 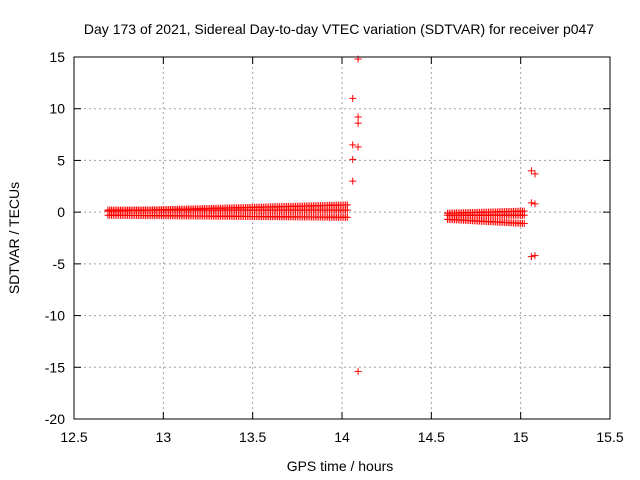 What do you see at coordinates (55, 367) in the screenshot?
I see `y-tick-label: -15` at bounding box center [55, 367].